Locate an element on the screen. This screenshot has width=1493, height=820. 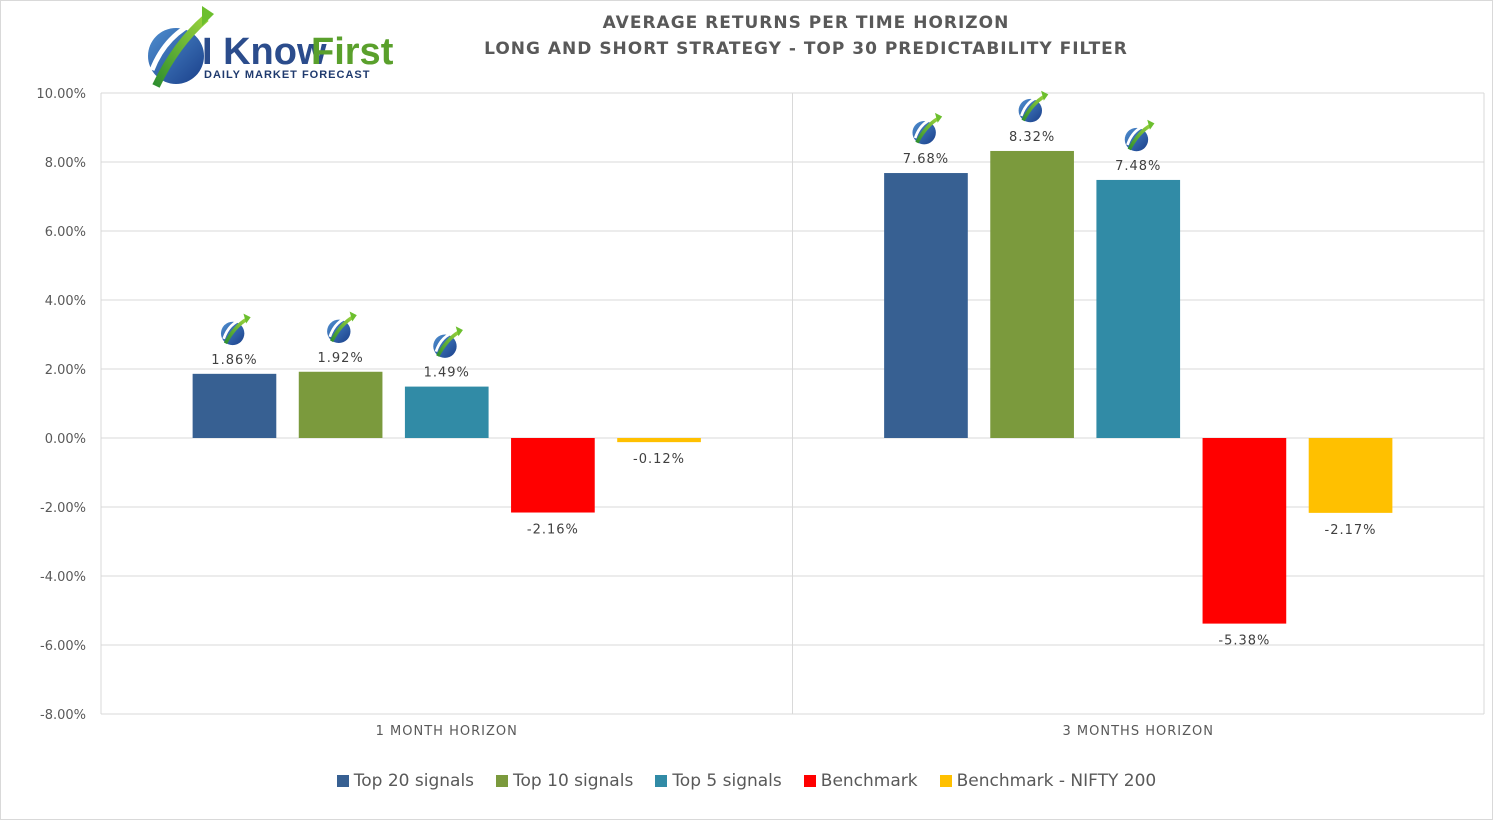
category-label: 1 MONTH HORIZON is located at coordinates (447, 731).